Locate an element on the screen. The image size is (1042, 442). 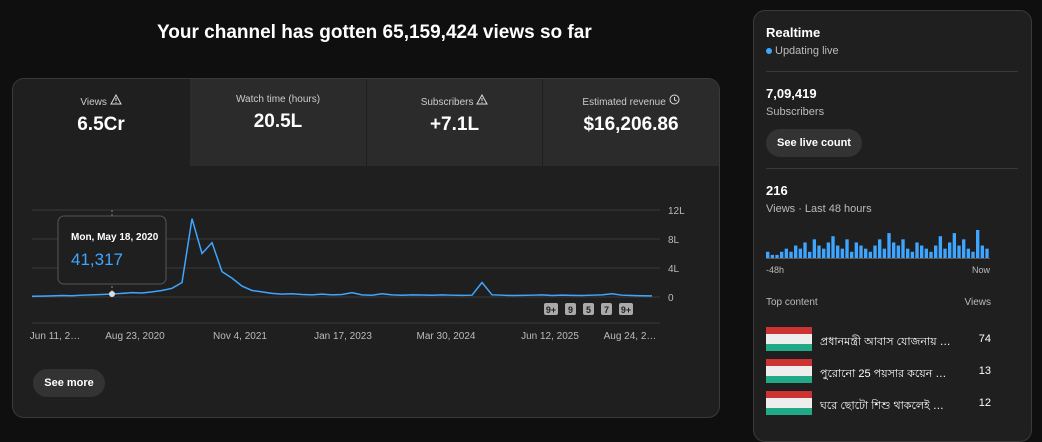
status-text: Updating live is located at coordinates (807, 51).